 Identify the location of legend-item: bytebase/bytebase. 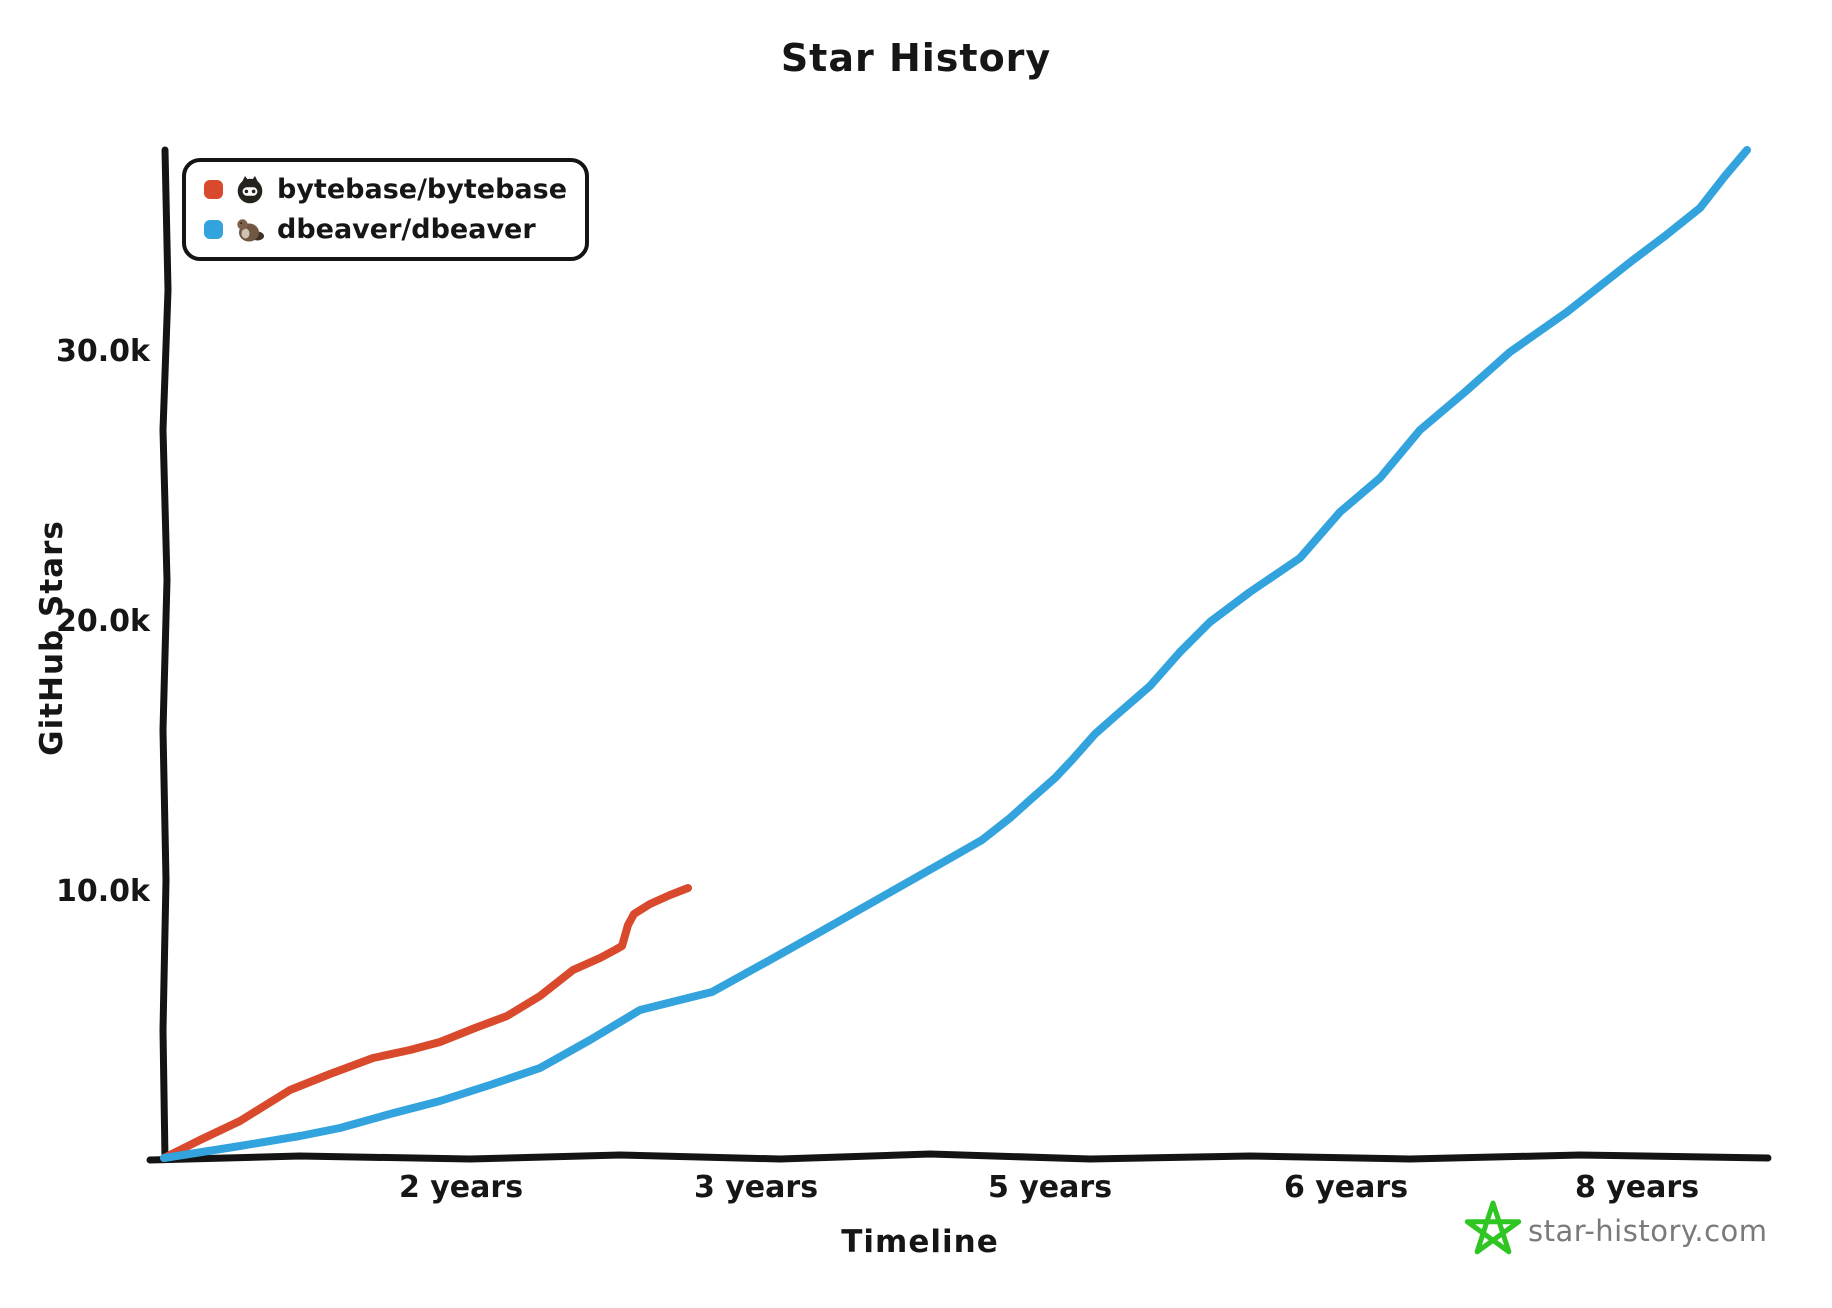
(385, 189).